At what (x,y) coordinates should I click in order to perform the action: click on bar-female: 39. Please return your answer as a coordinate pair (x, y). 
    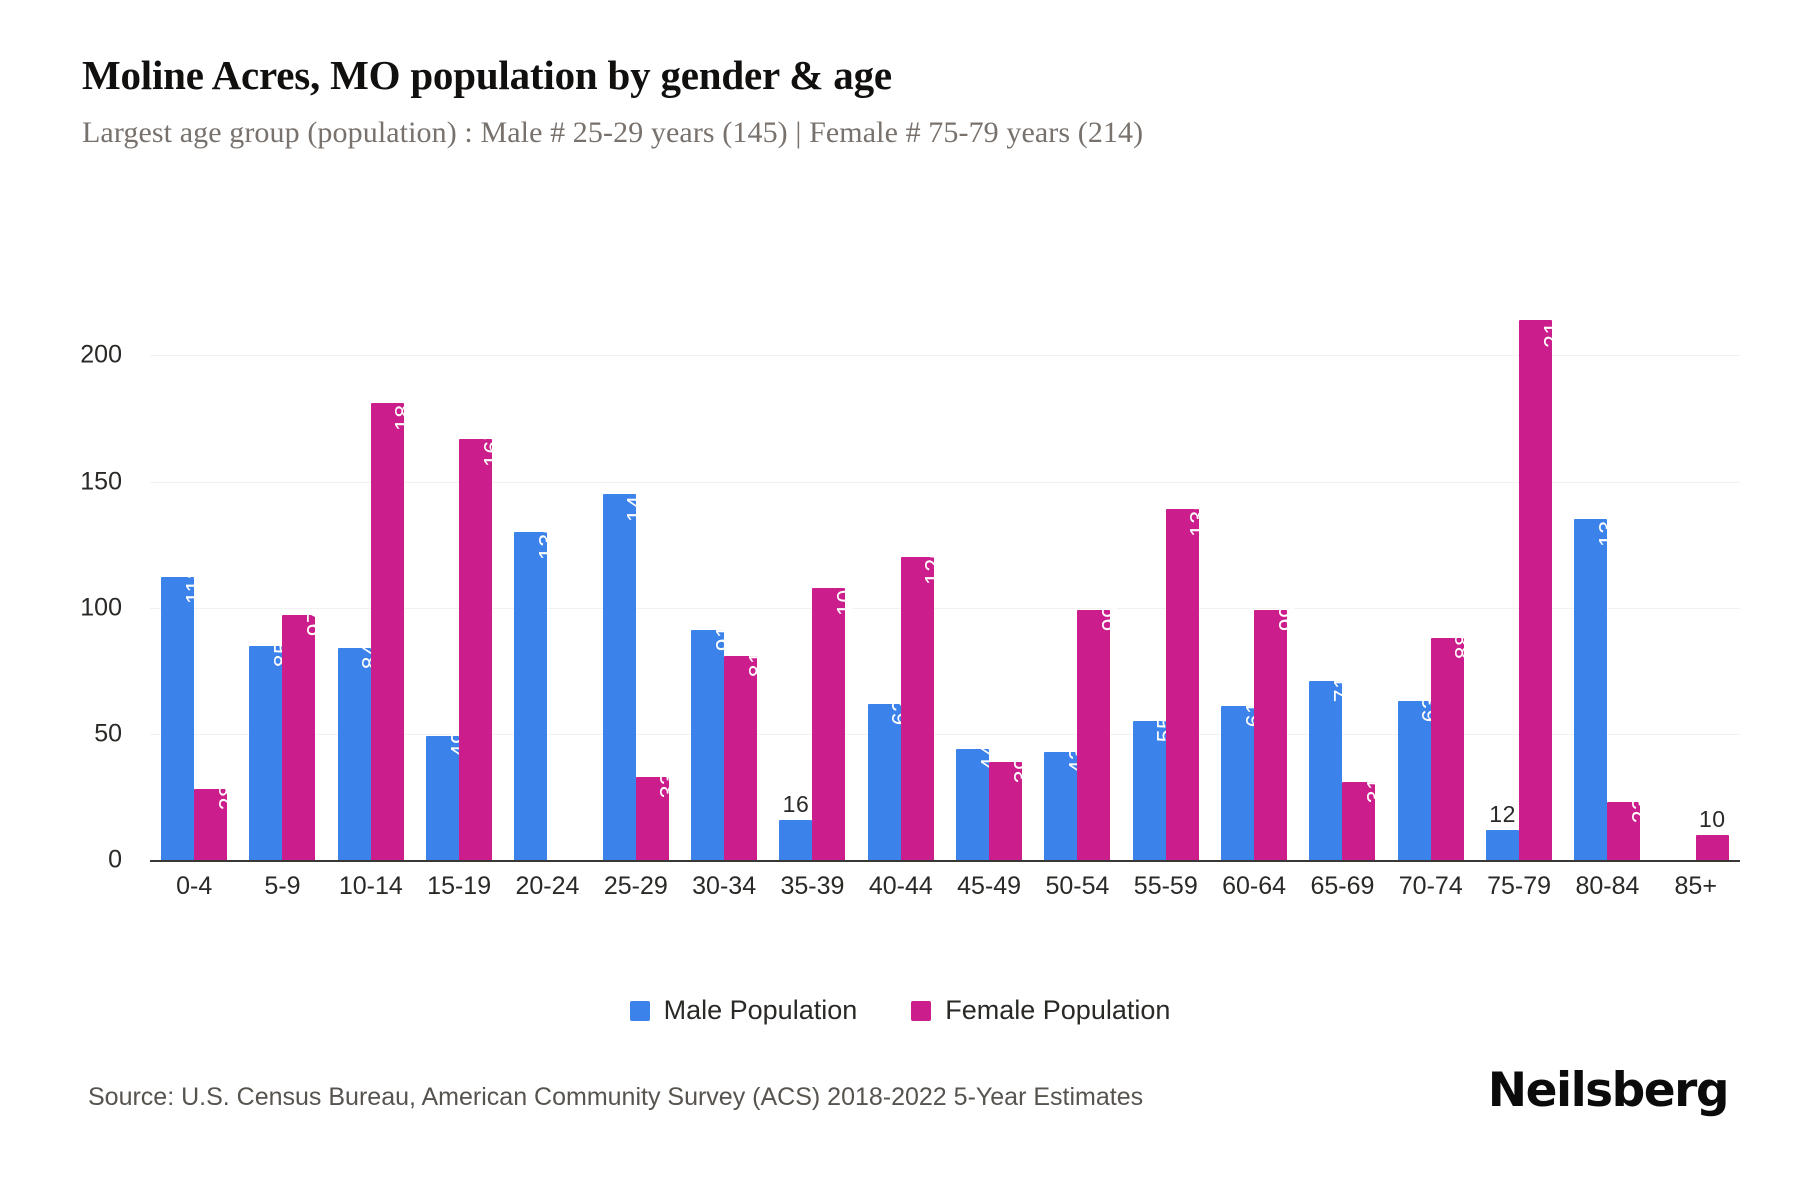
    Looking at the image, I should click on (1012, 808).